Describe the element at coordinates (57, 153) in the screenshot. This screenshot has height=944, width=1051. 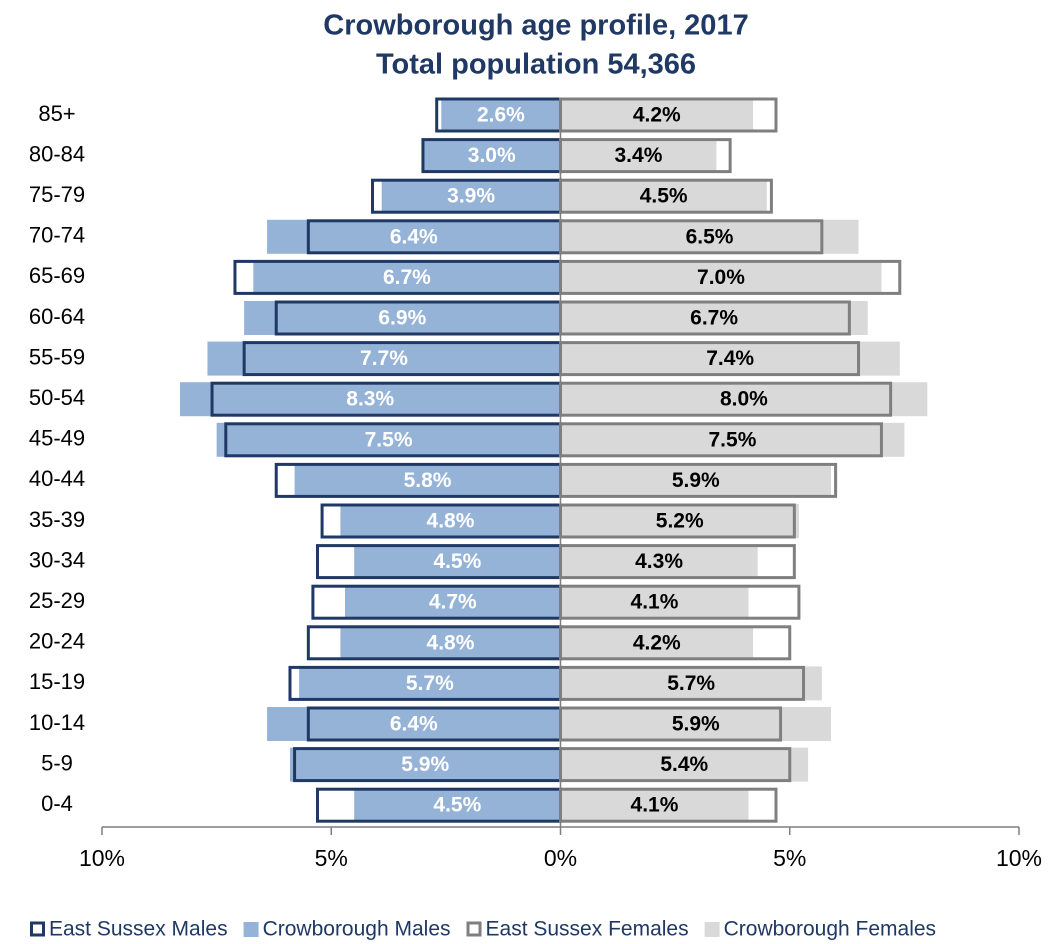
I see `y-tick-label: 80-84` at that location.